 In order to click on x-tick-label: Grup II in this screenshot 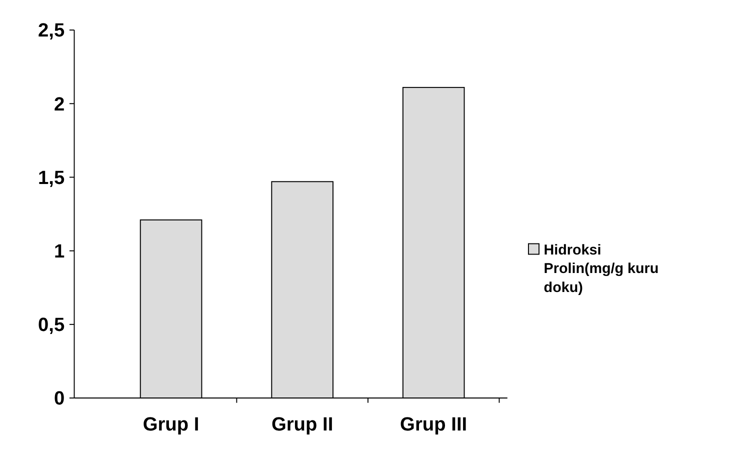, I will do `click(302, 425)`.